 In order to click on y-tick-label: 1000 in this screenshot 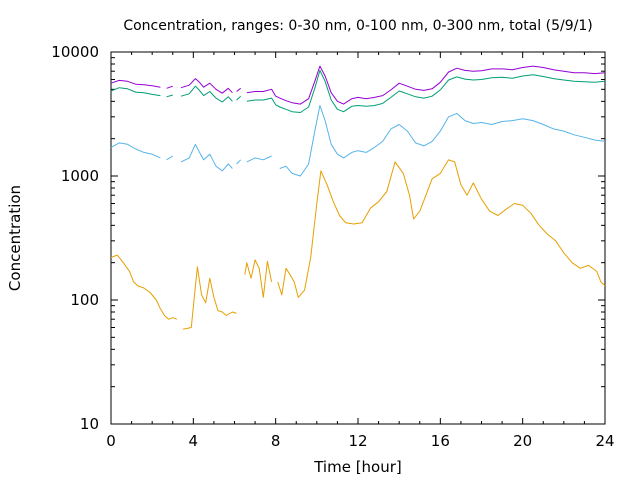, I will do `click(80, 176)`.